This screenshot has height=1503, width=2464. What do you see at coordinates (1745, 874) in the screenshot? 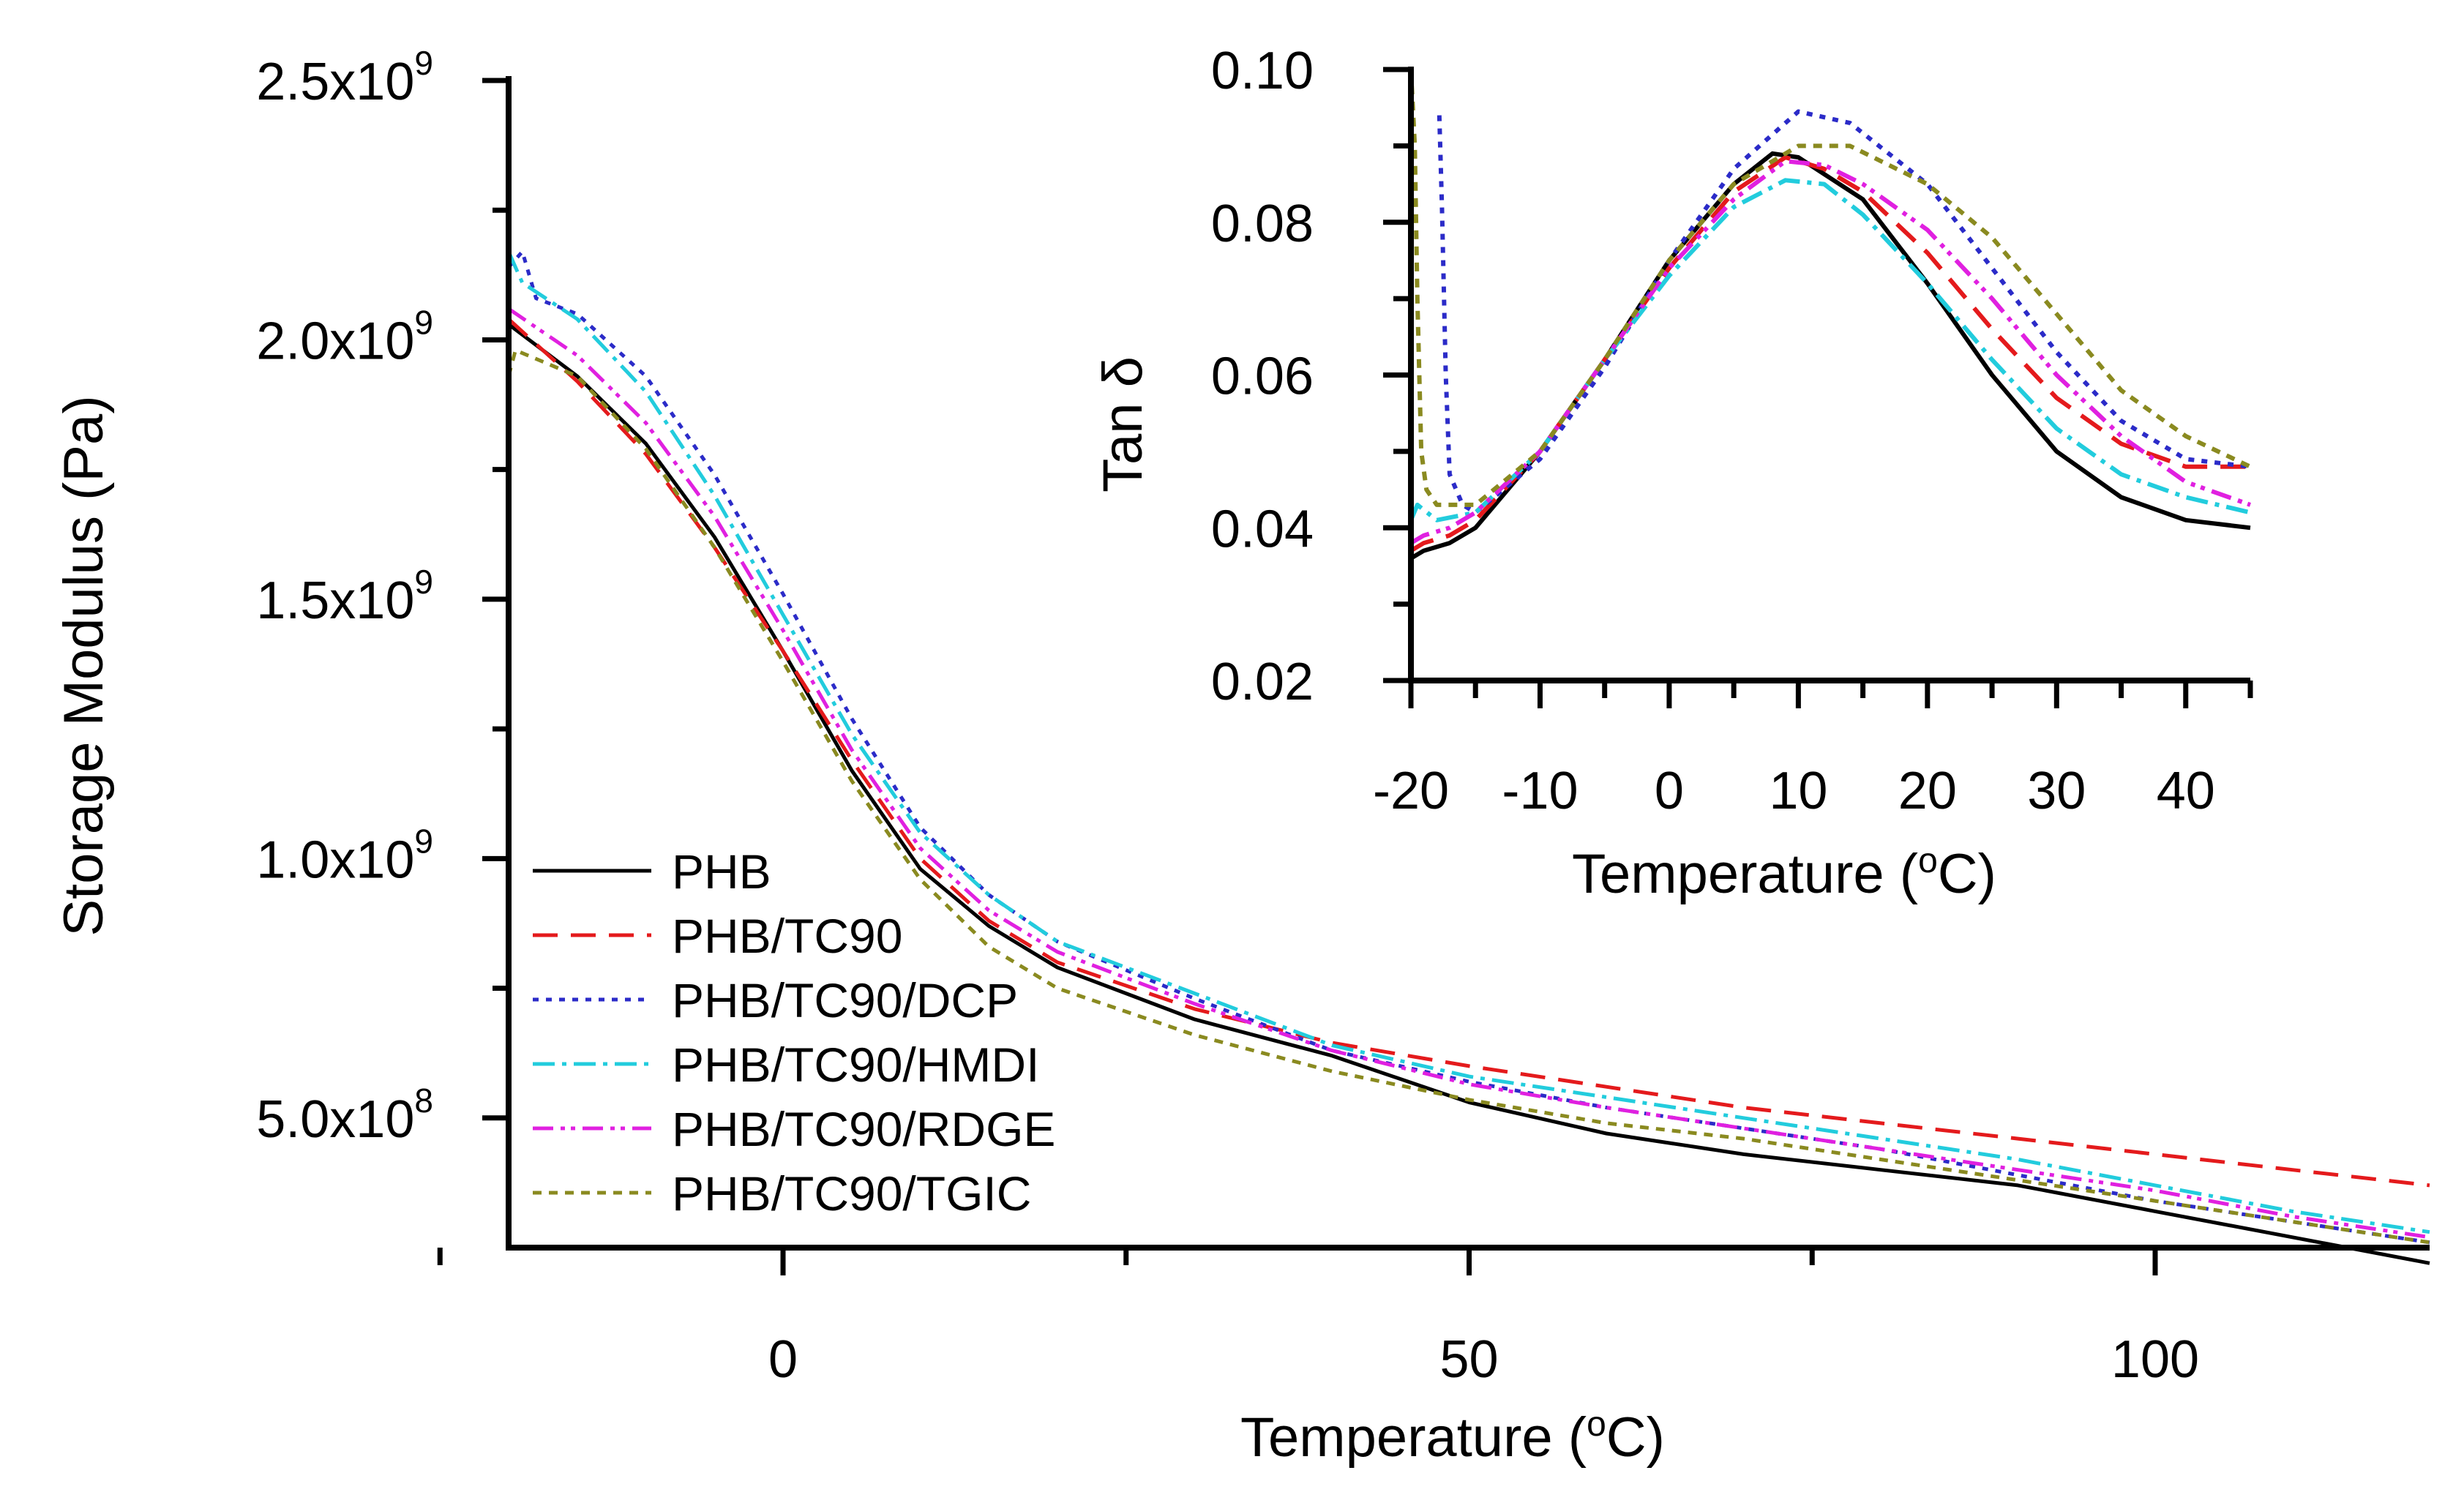
I see `inset-x-title-text: Temperature (` at bounding box center [1745, 874].